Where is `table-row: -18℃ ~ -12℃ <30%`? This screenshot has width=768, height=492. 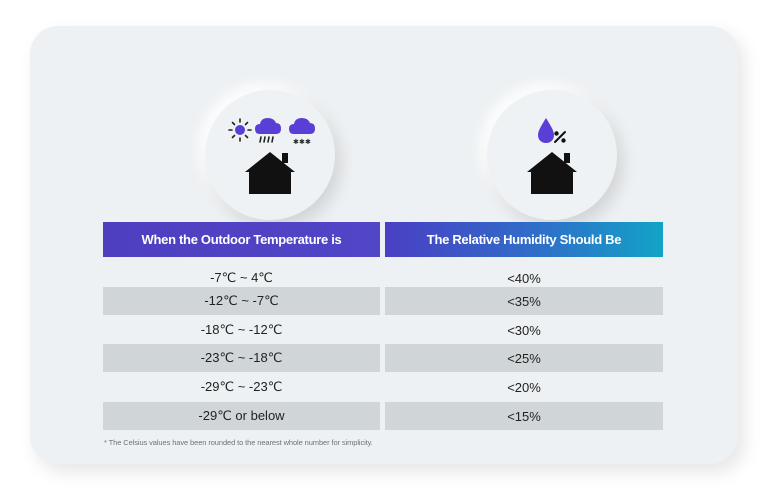 table-row: -18℃ ~ -12℃ <30% is located at coordinates (383, 330).